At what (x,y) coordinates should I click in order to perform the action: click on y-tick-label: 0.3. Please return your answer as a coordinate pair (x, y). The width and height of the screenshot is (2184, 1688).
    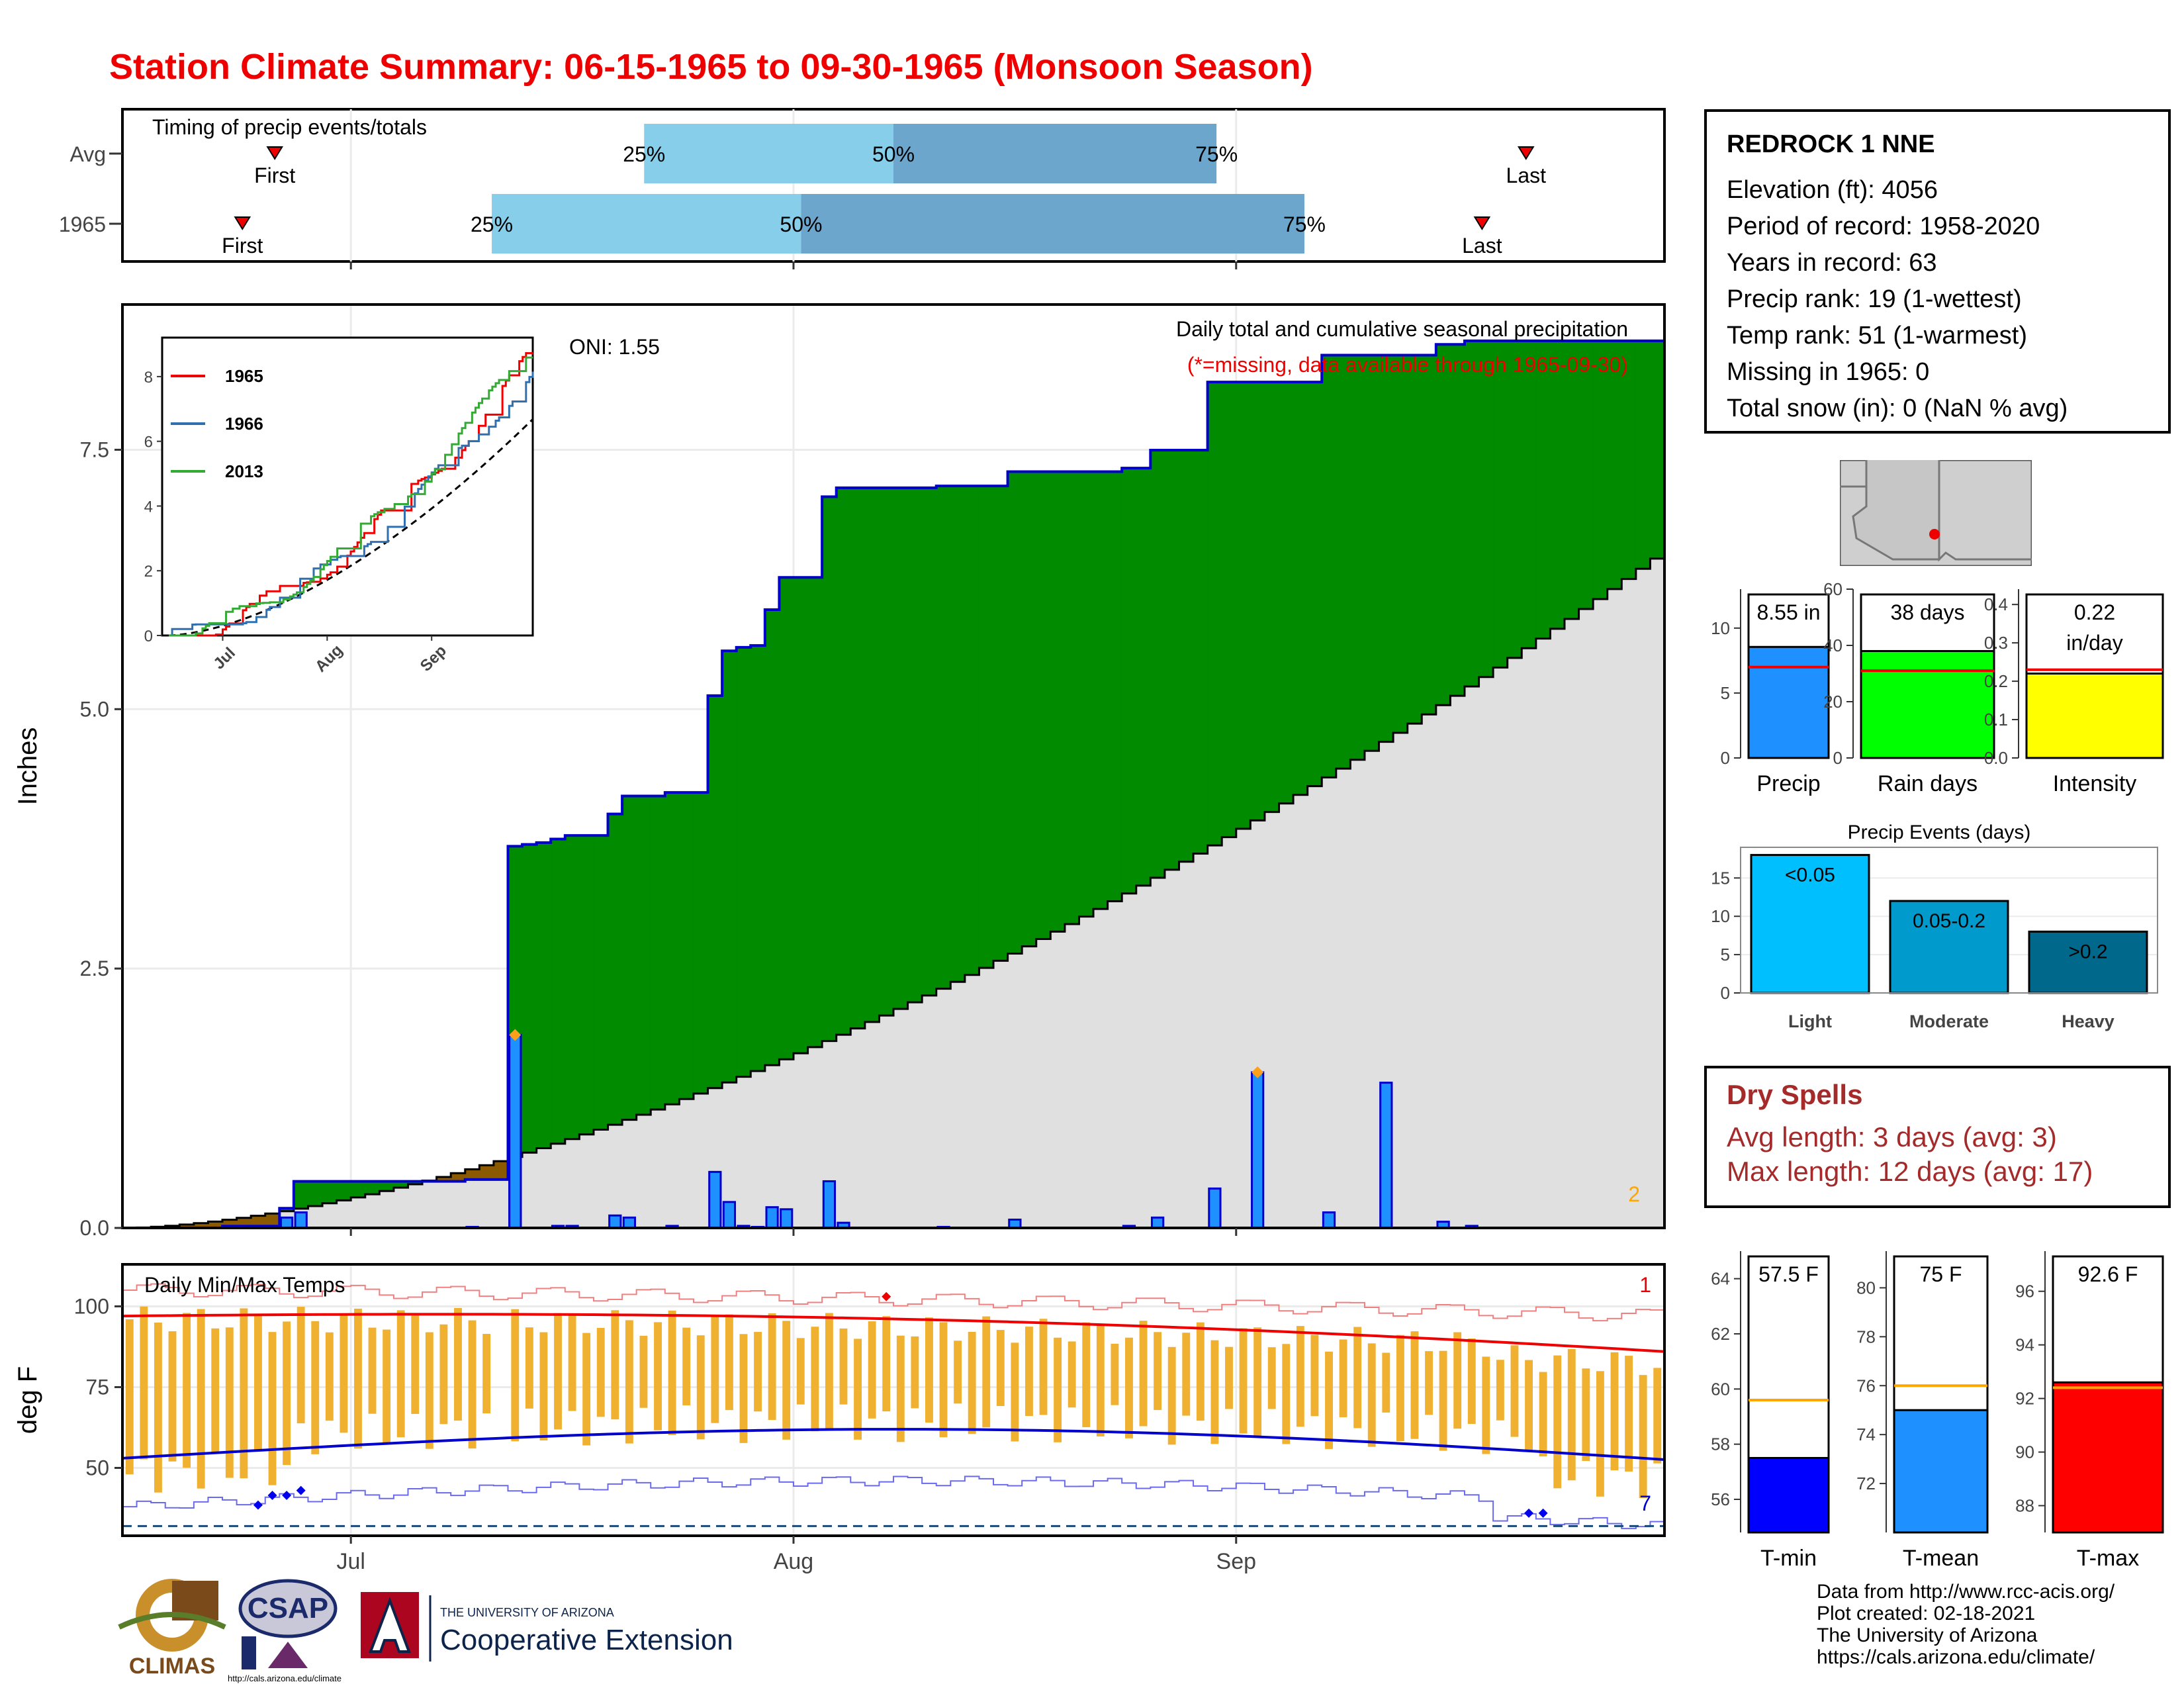
    Looking at the image, I should click on (1996, 643).